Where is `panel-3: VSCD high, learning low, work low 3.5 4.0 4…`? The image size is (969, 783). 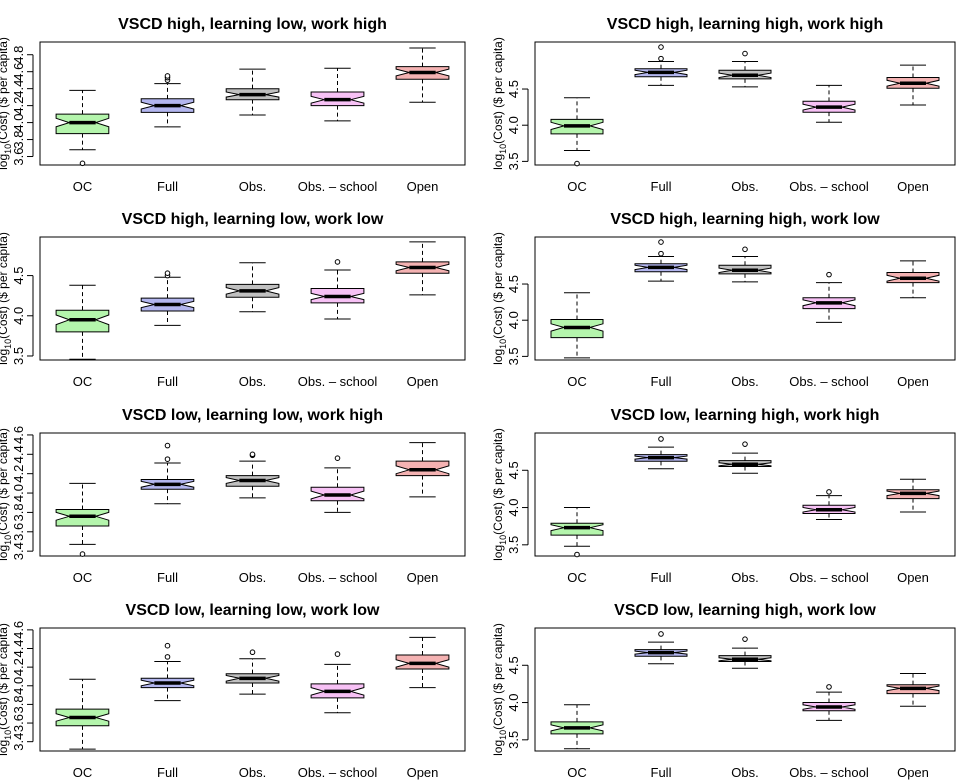
panel-3: VSCD high, learning low, work low 3.5 4.0 4… is located at coordinates (233, 300).